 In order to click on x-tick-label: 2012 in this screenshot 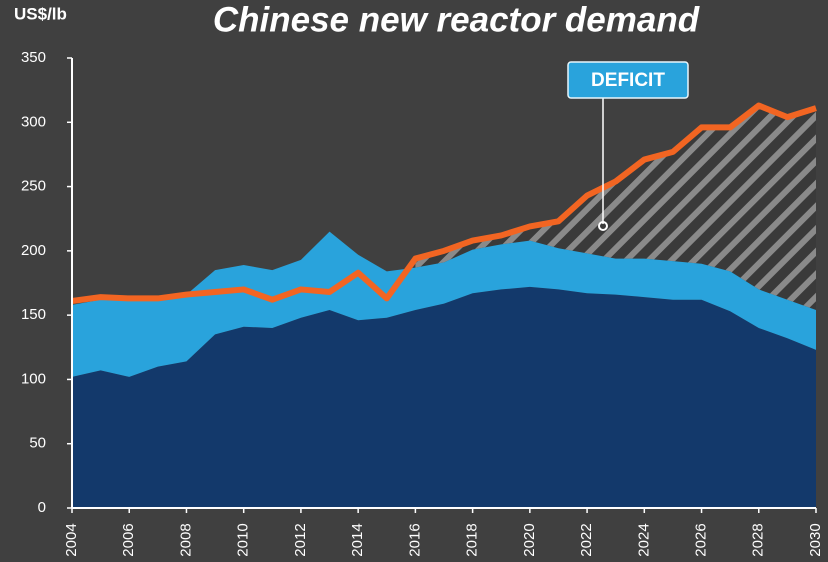, I will do `click(300, 539)`.